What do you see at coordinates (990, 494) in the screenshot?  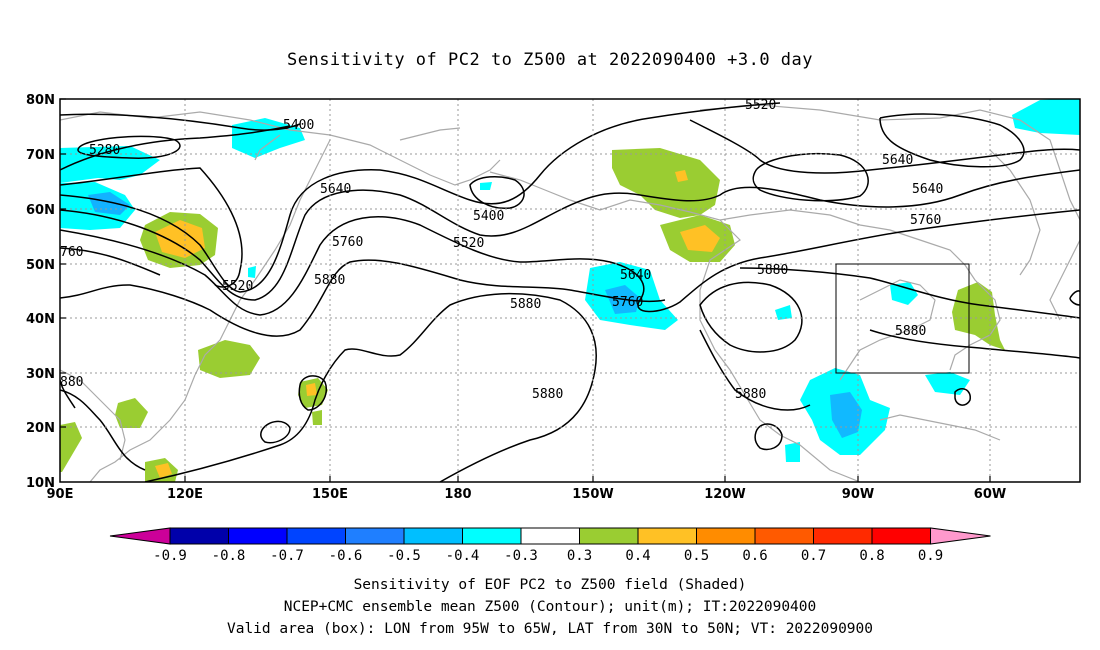 I see `lon-label: 60W` at bounding box center [990, 494].